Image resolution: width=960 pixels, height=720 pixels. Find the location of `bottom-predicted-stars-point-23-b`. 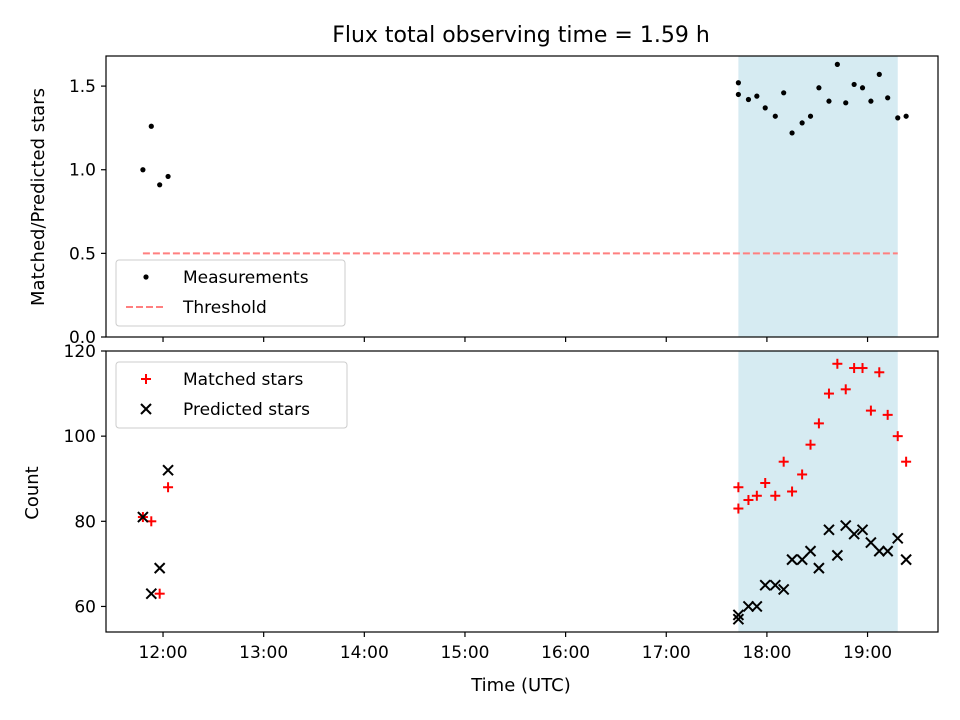

bottom-predicted-stars-point-23-b is located at coordinates (898, 538).